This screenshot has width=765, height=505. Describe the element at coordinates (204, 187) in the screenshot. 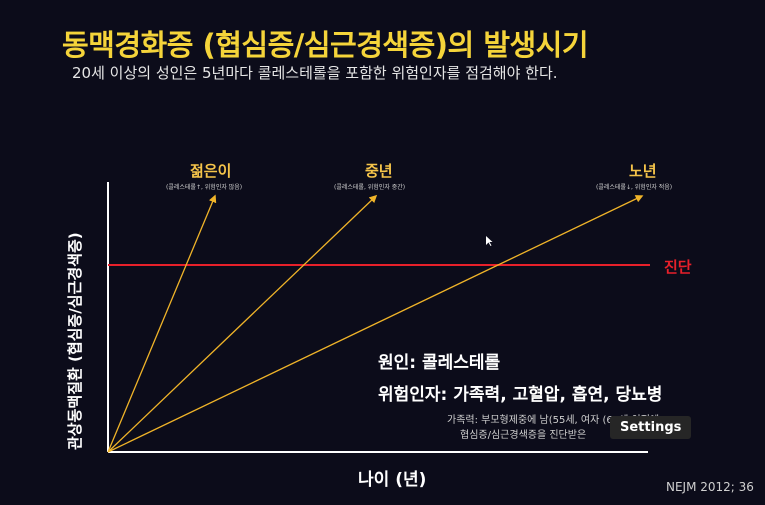

I see `group-sub-young: (콜레스테롤↑, 위험인자 많음)` at that location.